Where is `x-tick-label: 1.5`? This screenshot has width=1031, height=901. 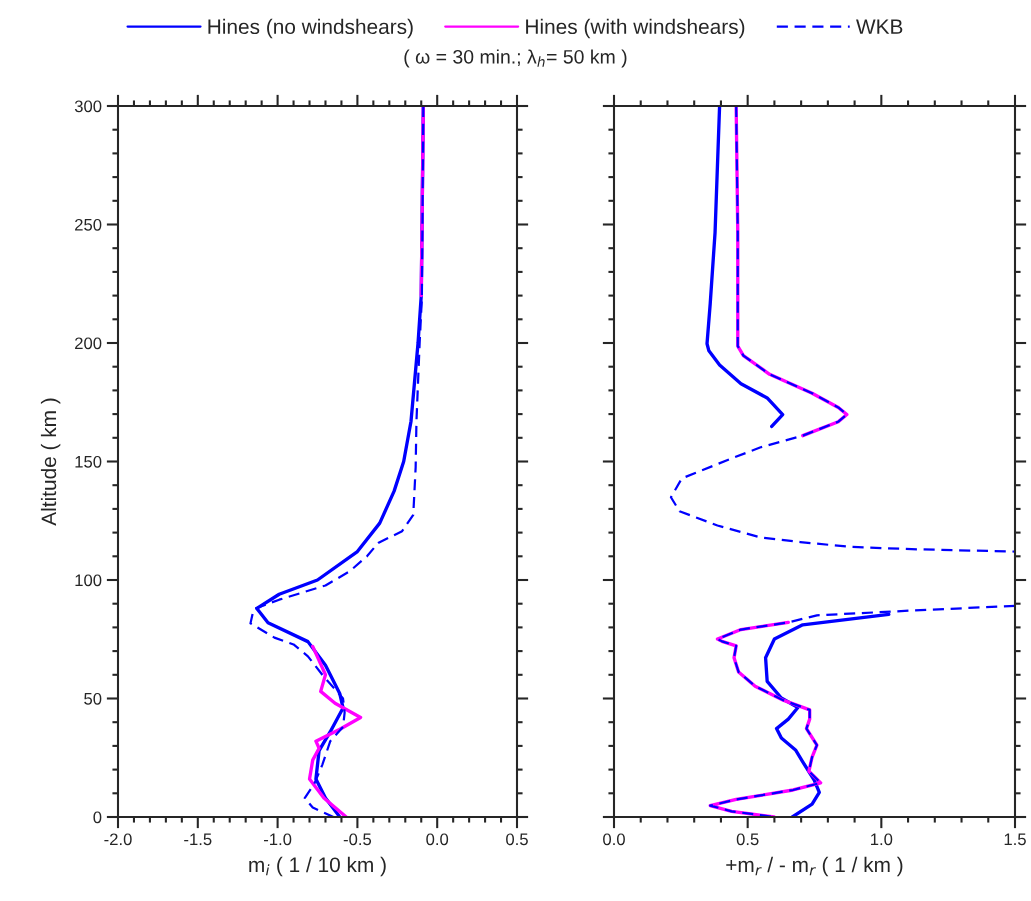
x-tick-label: 1.5 is located at coordinates (1015, 839).